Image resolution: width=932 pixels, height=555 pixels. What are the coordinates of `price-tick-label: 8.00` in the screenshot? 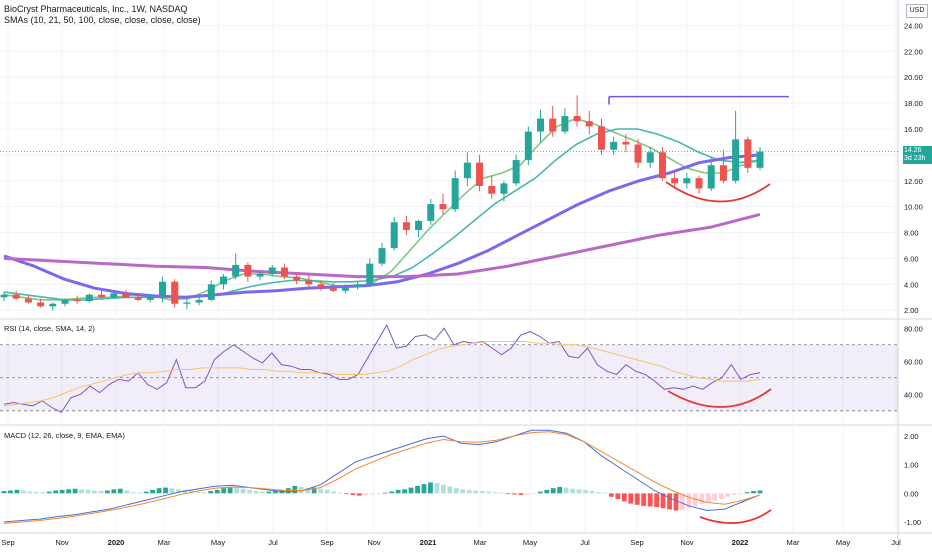 It's located at (911, 233).